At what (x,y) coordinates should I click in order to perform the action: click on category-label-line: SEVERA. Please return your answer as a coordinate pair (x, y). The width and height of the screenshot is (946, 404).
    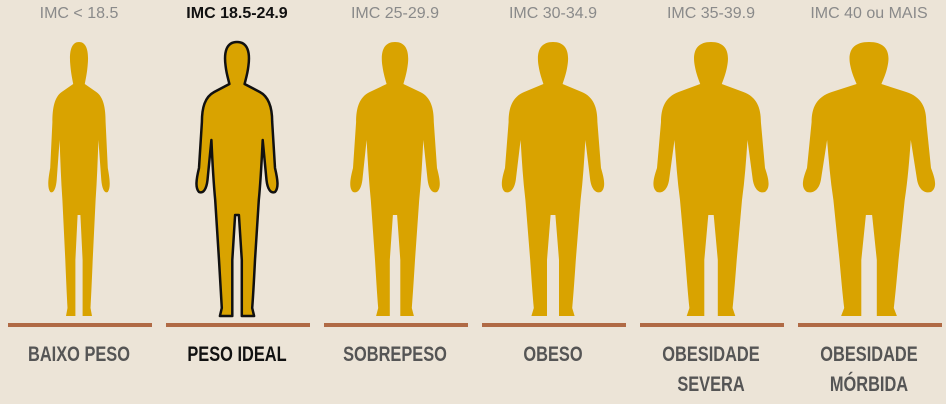
    Looking at the image, I should click on (711, 384).